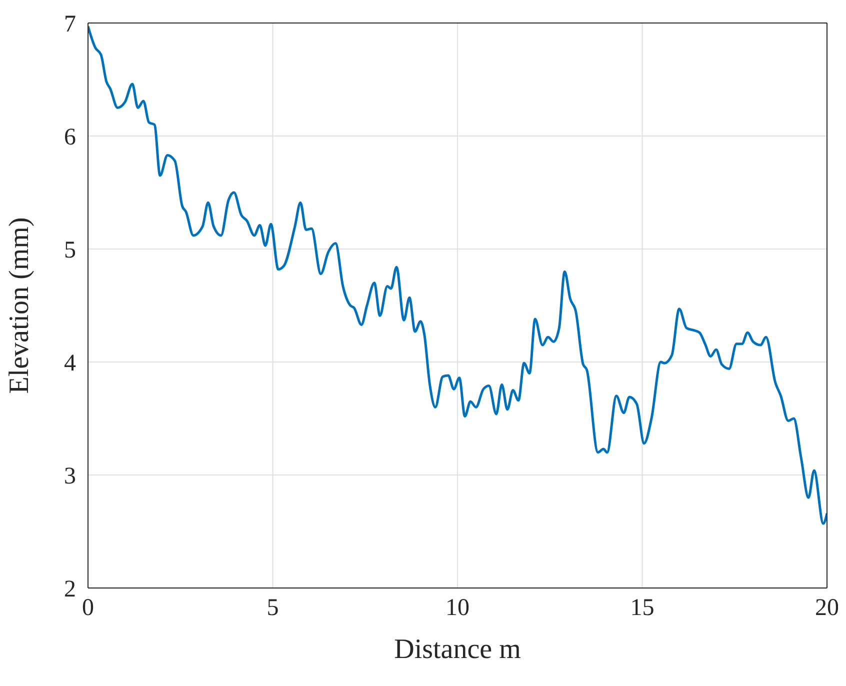 The height and width of the screenshot is (686, 846). What do you see at coordinates (19, 305) in the screenshot?
I see `y-axis-title: Elevation (mm)` at bounding box center [19, 305].